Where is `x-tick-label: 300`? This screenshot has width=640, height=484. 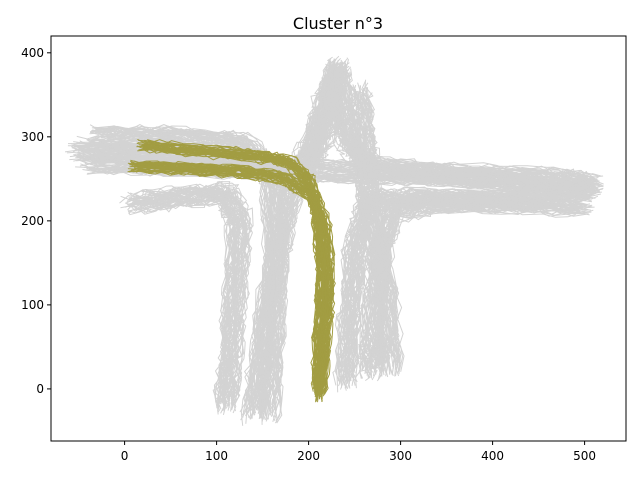 x-tick-label: 300 is located at coordinates (400, 456).